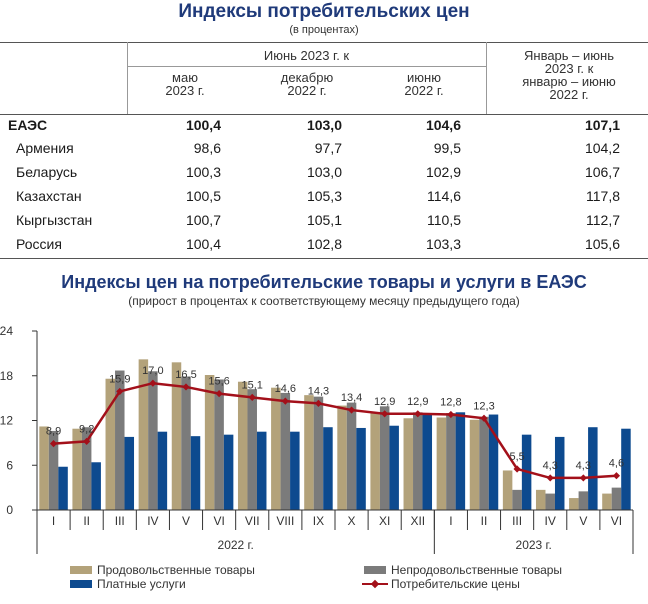 Image resolution: width=648 pixels, height=604 pixels. What do you see at coordinates (602, 244) in the screenshot?
I see `table-cell: 105,6` at bounding box center [602, 244].